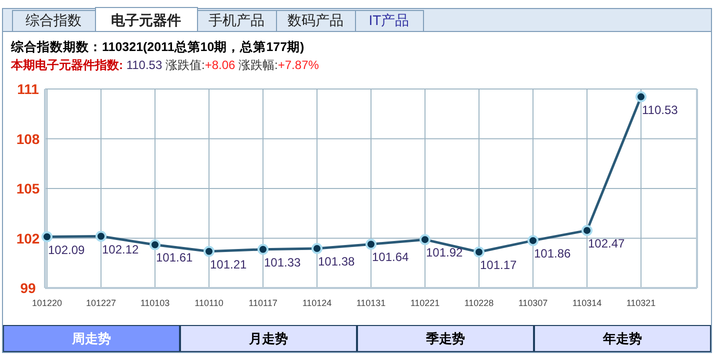 This screenshot has width=715, height=354. I want to click on x-tick-label: 110124, so click(317, 303).